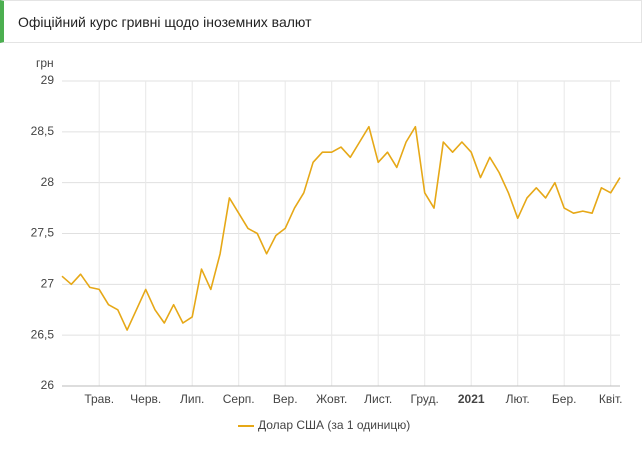 This screenshot has width=644, height=450. Describe the element at coordinates (45, 63) in the screenshot. I see `y-axis-label: грн` at that location.